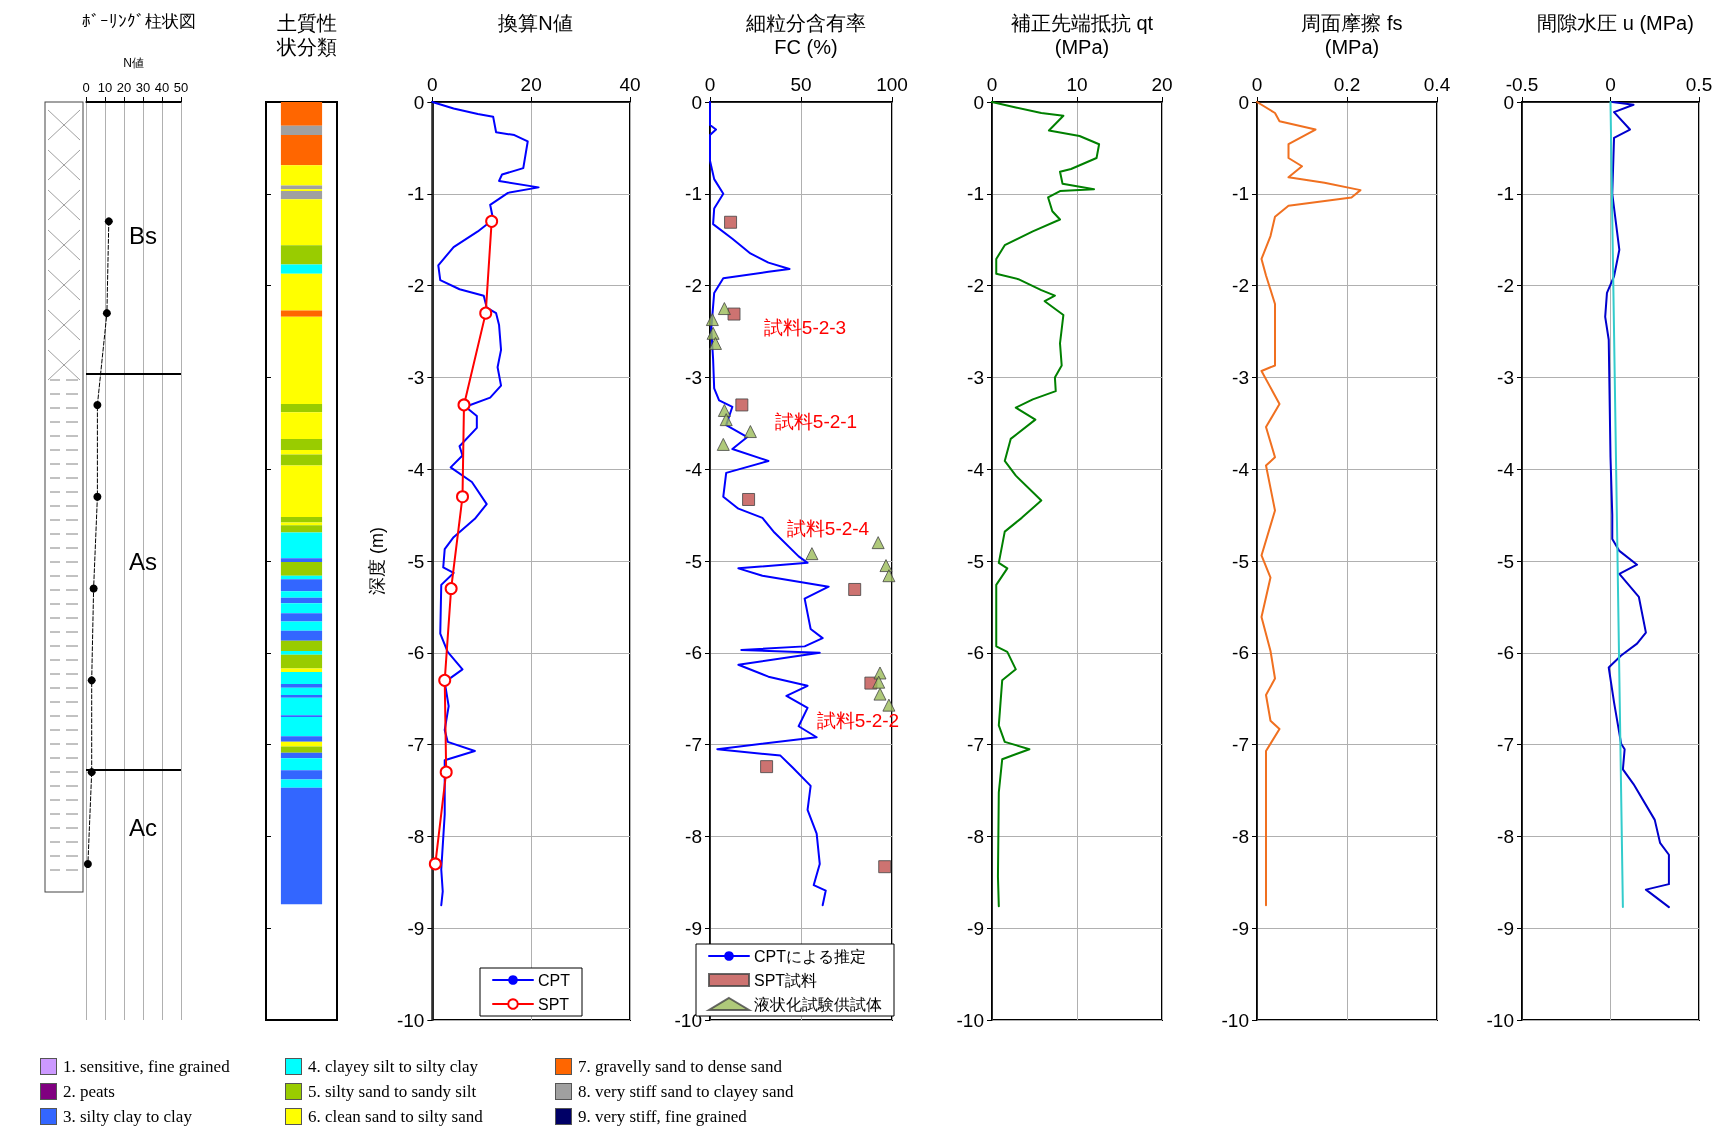  I want to click on category-label: 1. sensitive, fine grained, so click(146, 1066).